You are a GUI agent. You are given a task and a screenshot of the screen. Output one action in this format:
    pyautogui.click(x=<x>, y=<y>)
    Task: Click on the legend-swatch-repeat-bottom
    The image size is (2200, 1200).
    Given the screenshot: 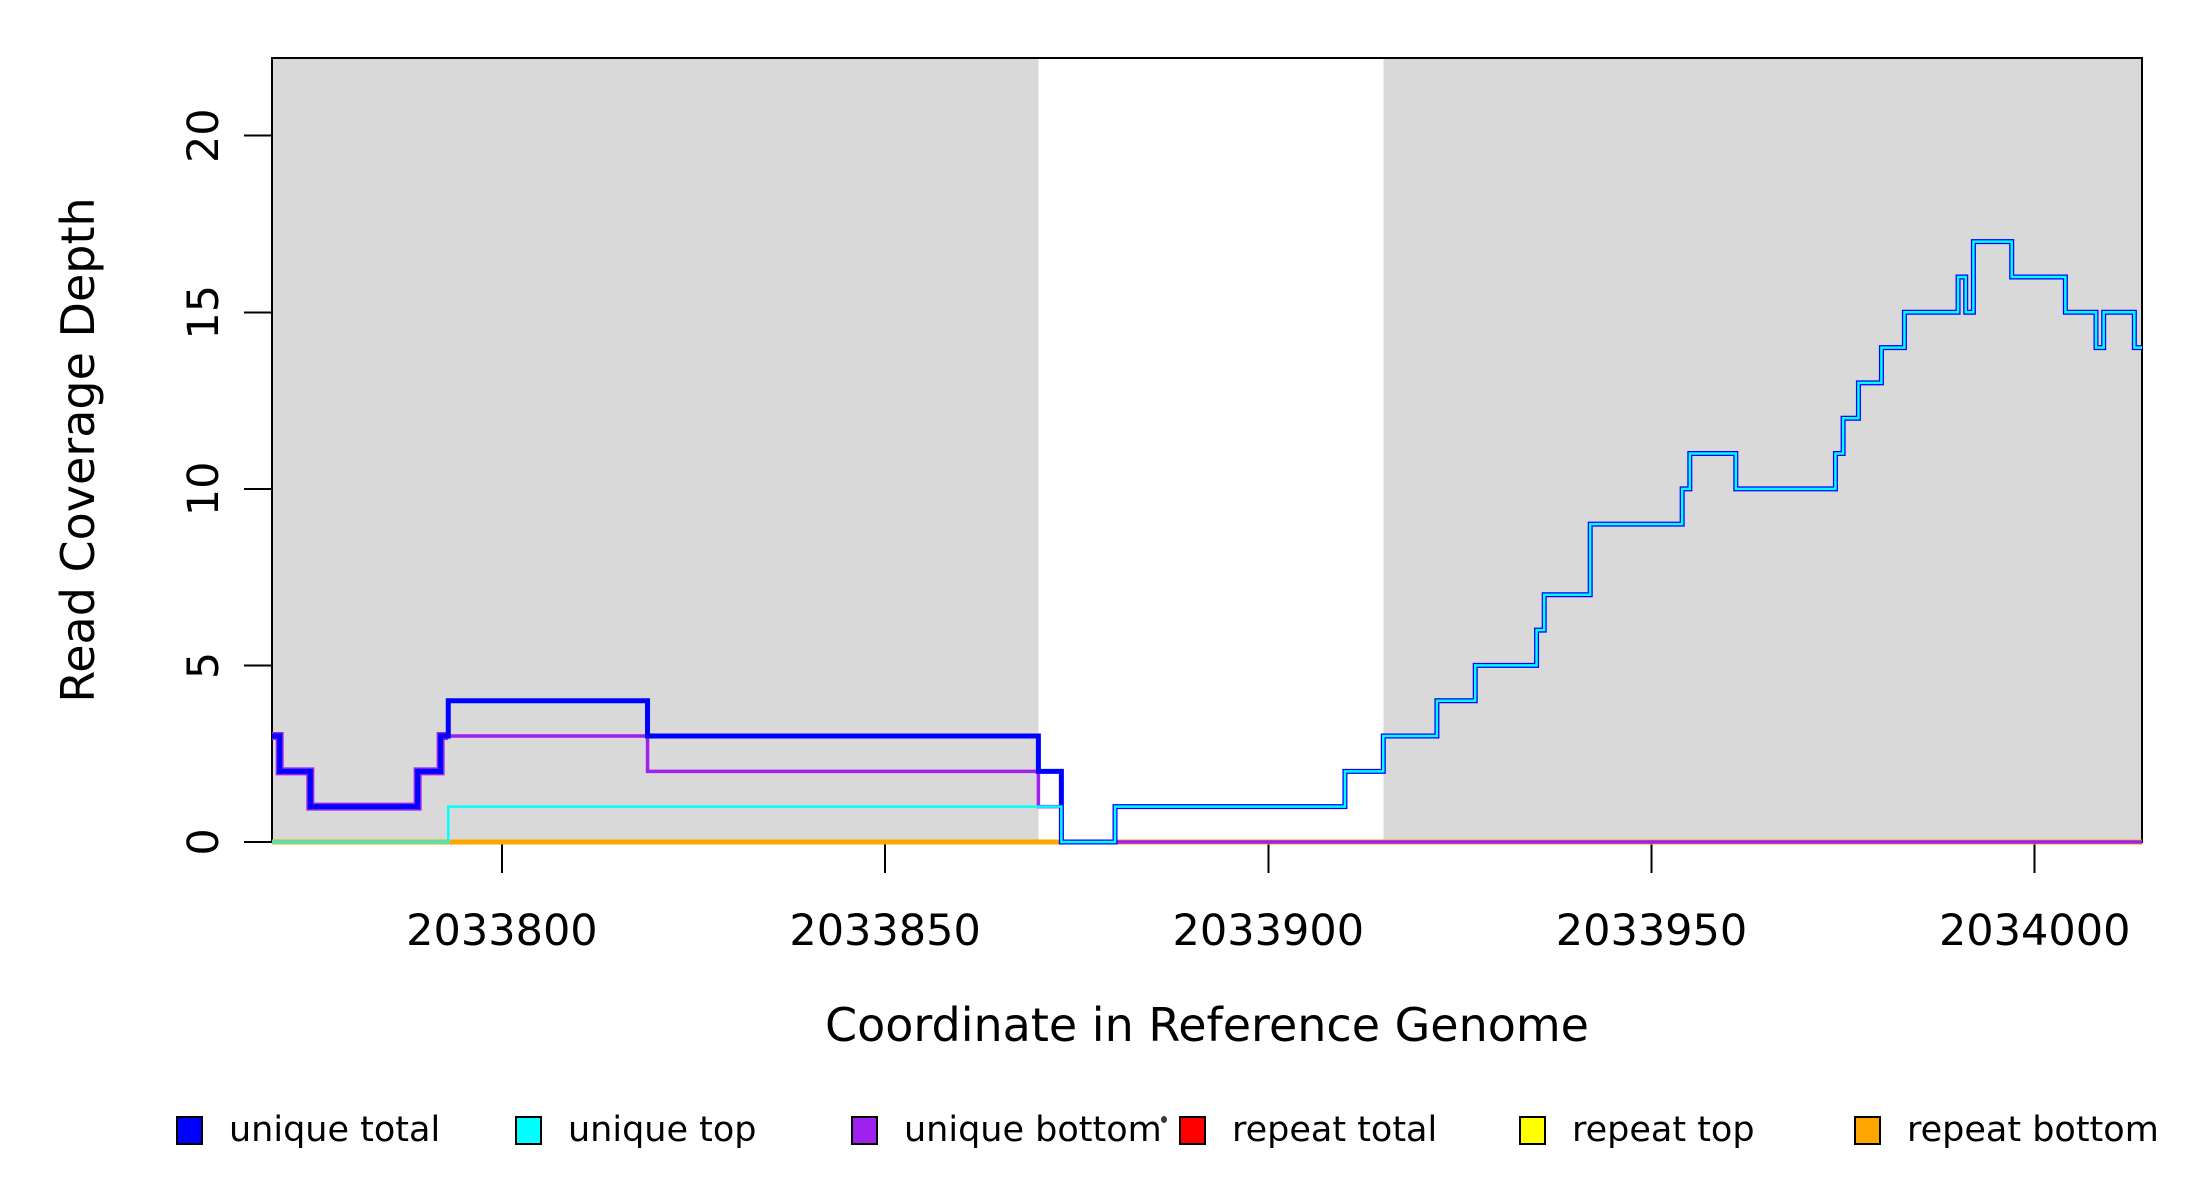 What is the action you would take?
    pyautogui.click(x=1867, y=1130)
    